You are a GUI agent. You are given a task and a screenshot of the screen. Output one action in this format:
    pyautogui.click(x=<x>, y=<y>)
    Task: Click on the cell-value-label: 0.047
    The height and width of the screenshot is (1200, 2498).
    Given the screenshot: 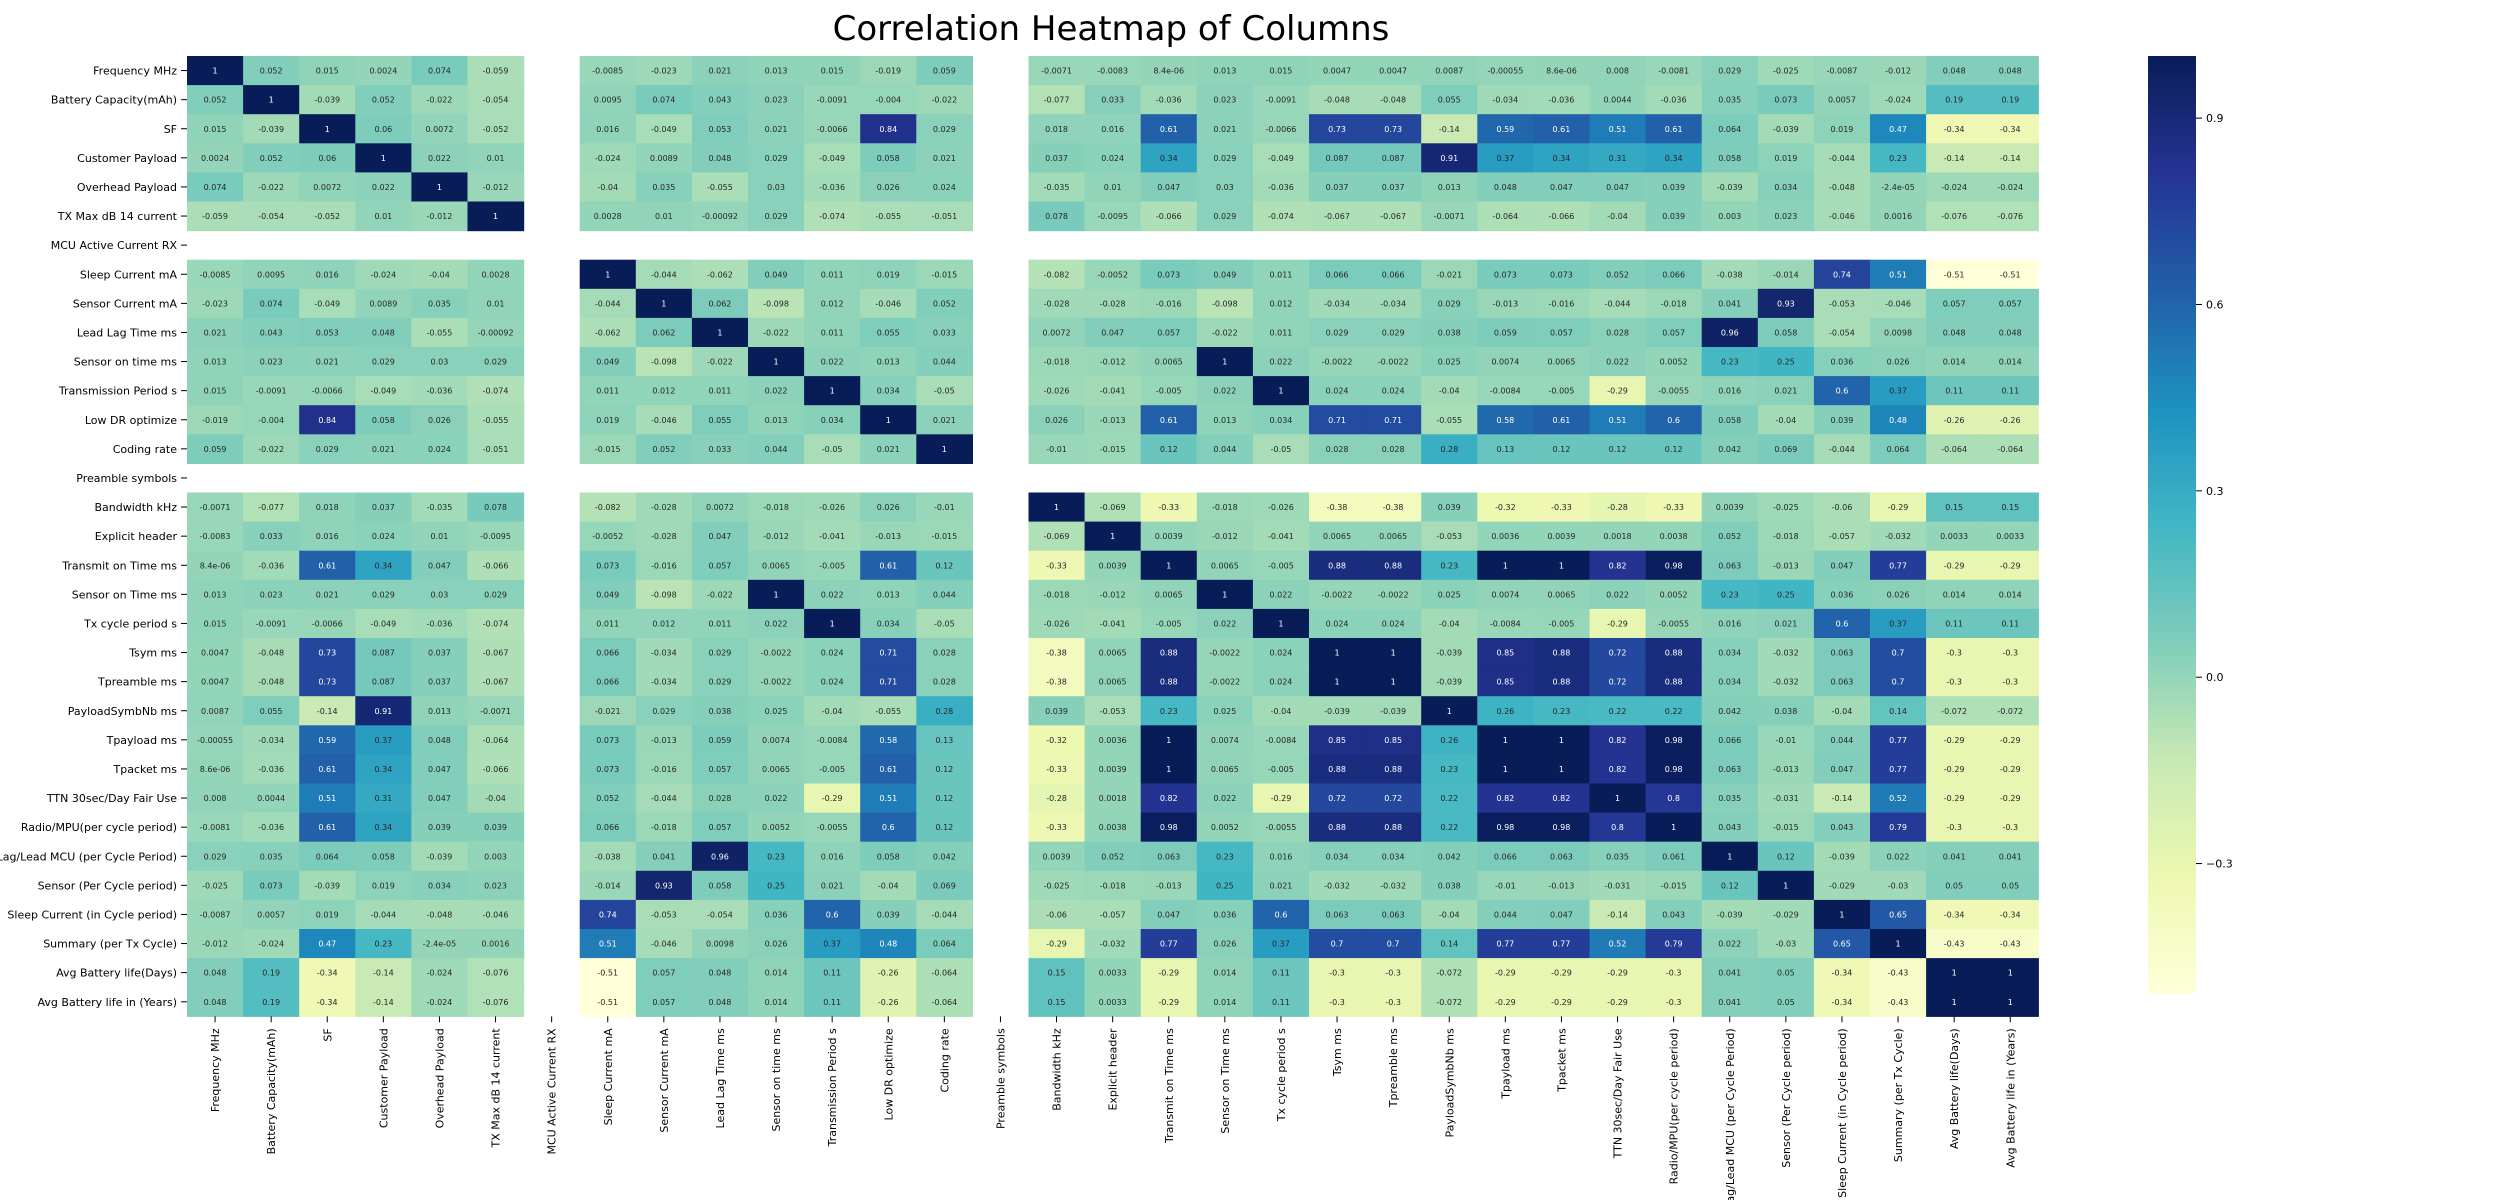 What is the action you would take?
    pyautogui.click(x=719, y=536)
    